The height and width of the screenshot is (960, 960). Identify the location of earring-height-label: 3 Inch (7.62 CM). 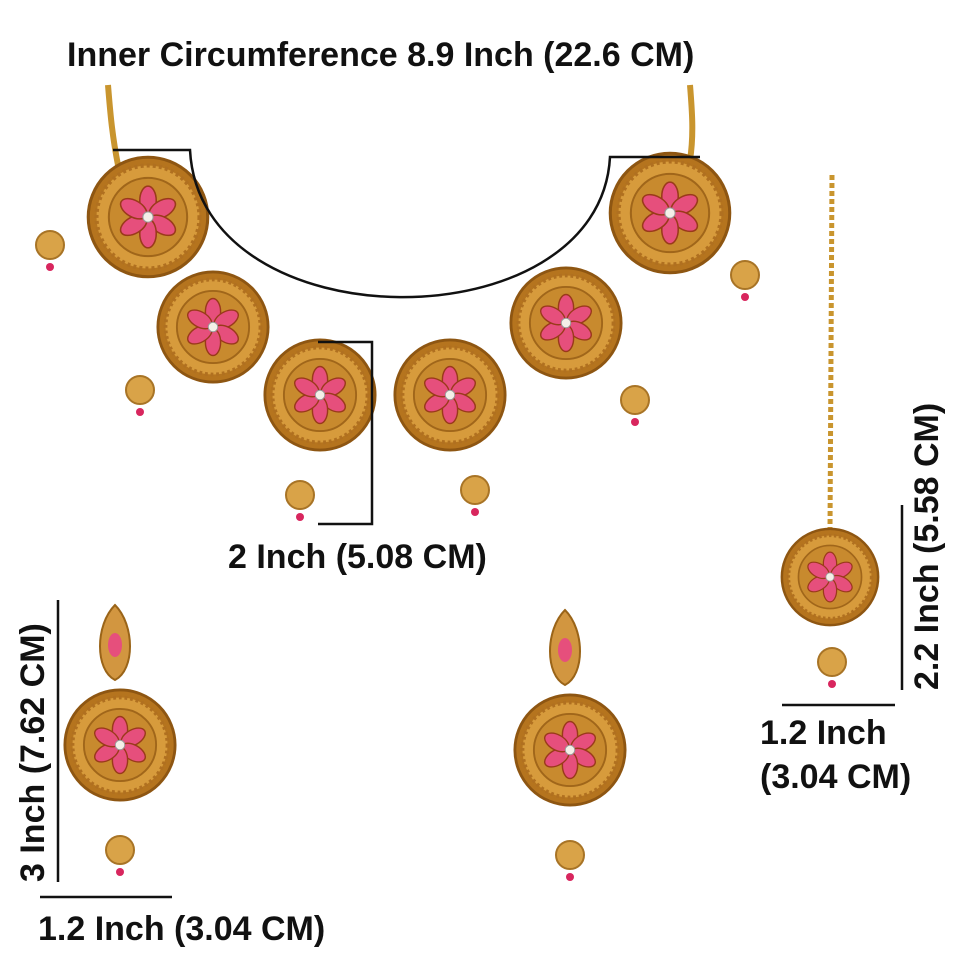
(33, 752).